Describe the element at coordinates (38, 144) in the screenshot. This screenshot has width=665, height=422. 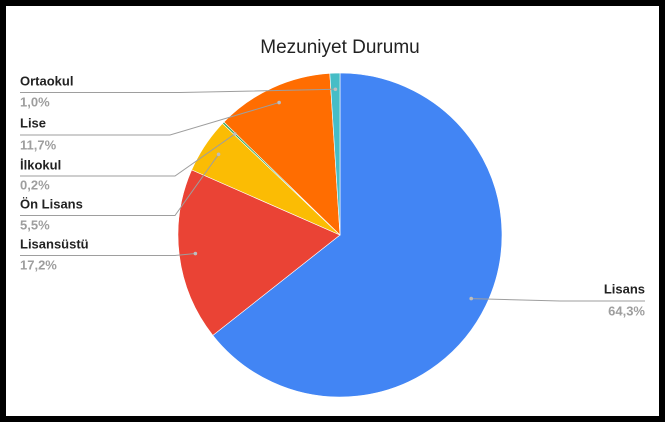
I see `slice-value-label: 11,7%` at that location.